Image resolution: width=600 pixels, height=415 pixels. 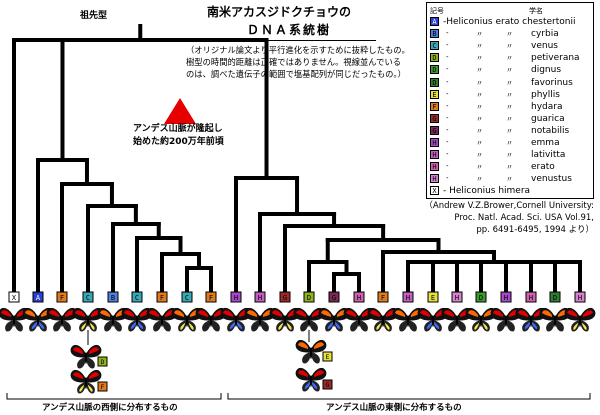 What do you see at coordinates (394, 408) in the screenshot?
I see `region-east-label: アンデス山脈の東側に分布するもの` at bounding box center [394, 408].